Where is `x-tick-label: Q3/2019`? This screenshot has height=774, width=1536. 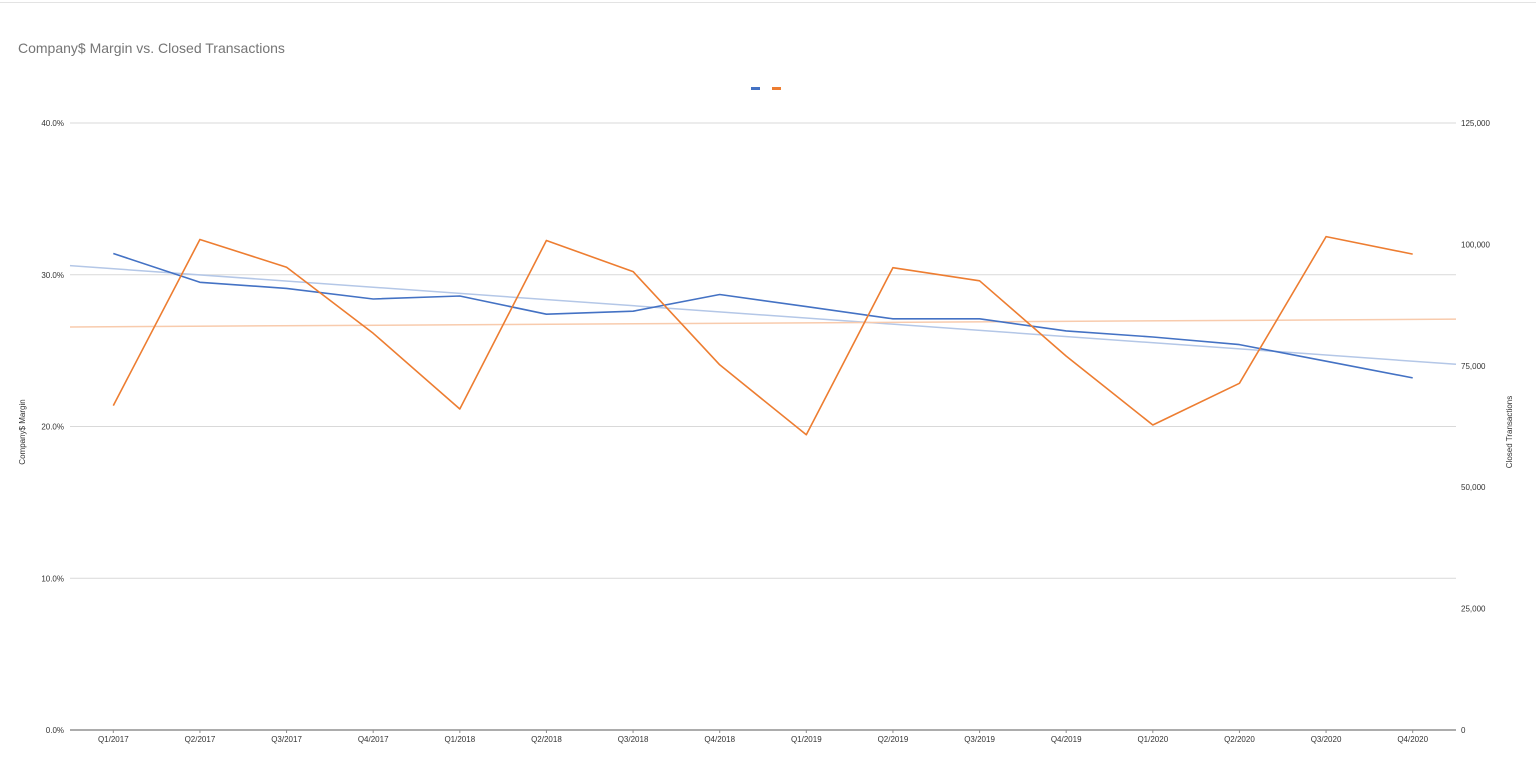
x-tick-label: Q3/2019 is located at coordinates (979, 739).